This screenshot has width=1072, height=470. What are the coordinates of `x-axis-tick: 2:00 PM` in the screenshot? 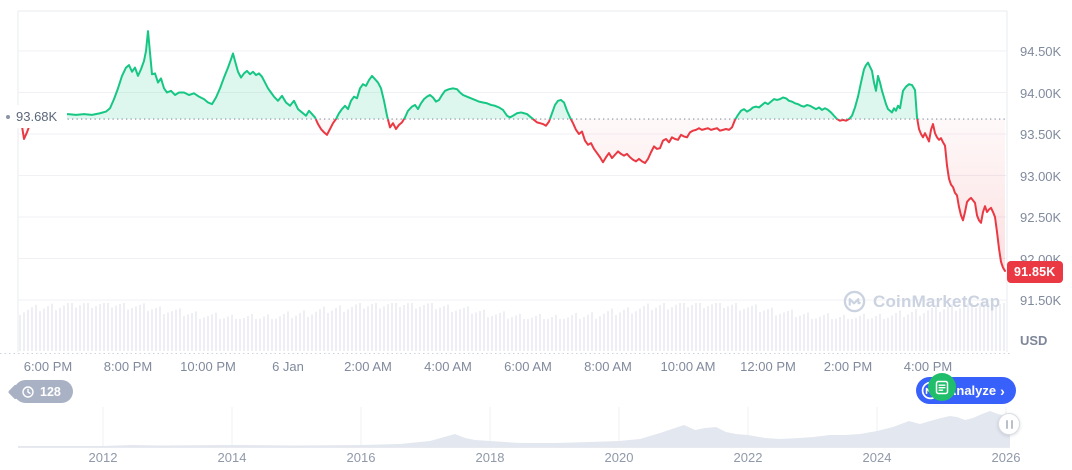 It's located at (848, 366).